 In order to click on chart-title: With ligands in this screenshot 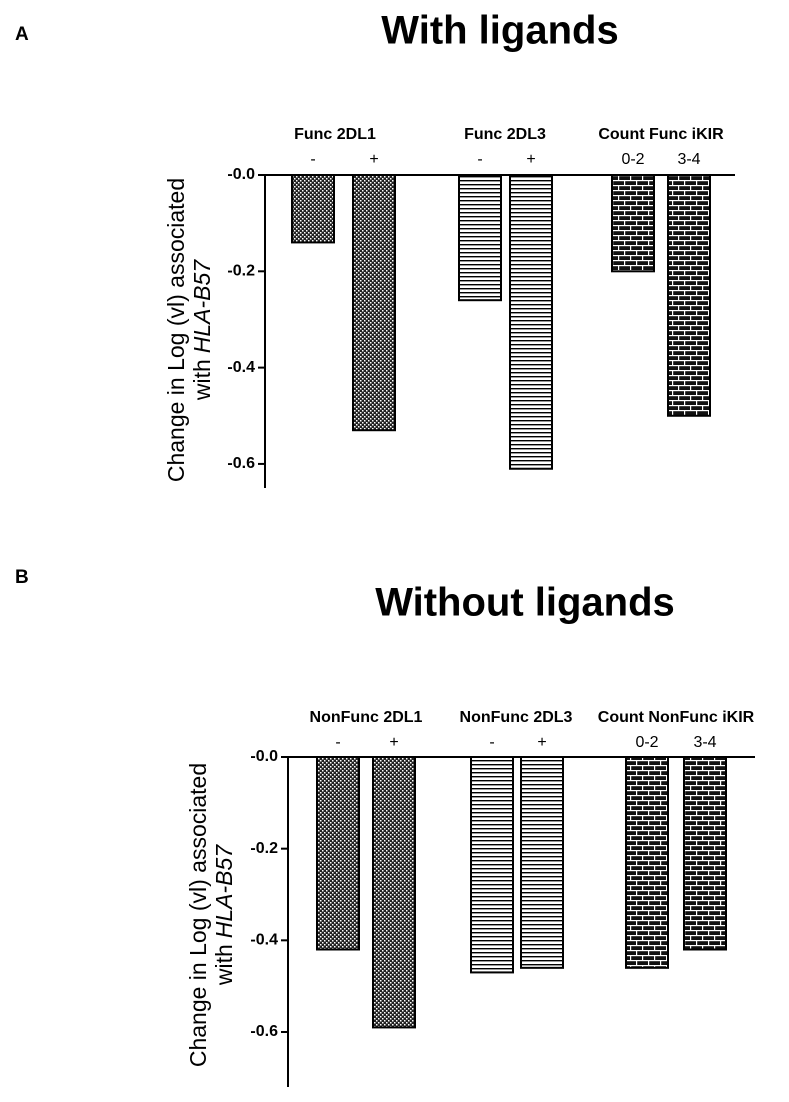, I will do `click(499, 31)`.